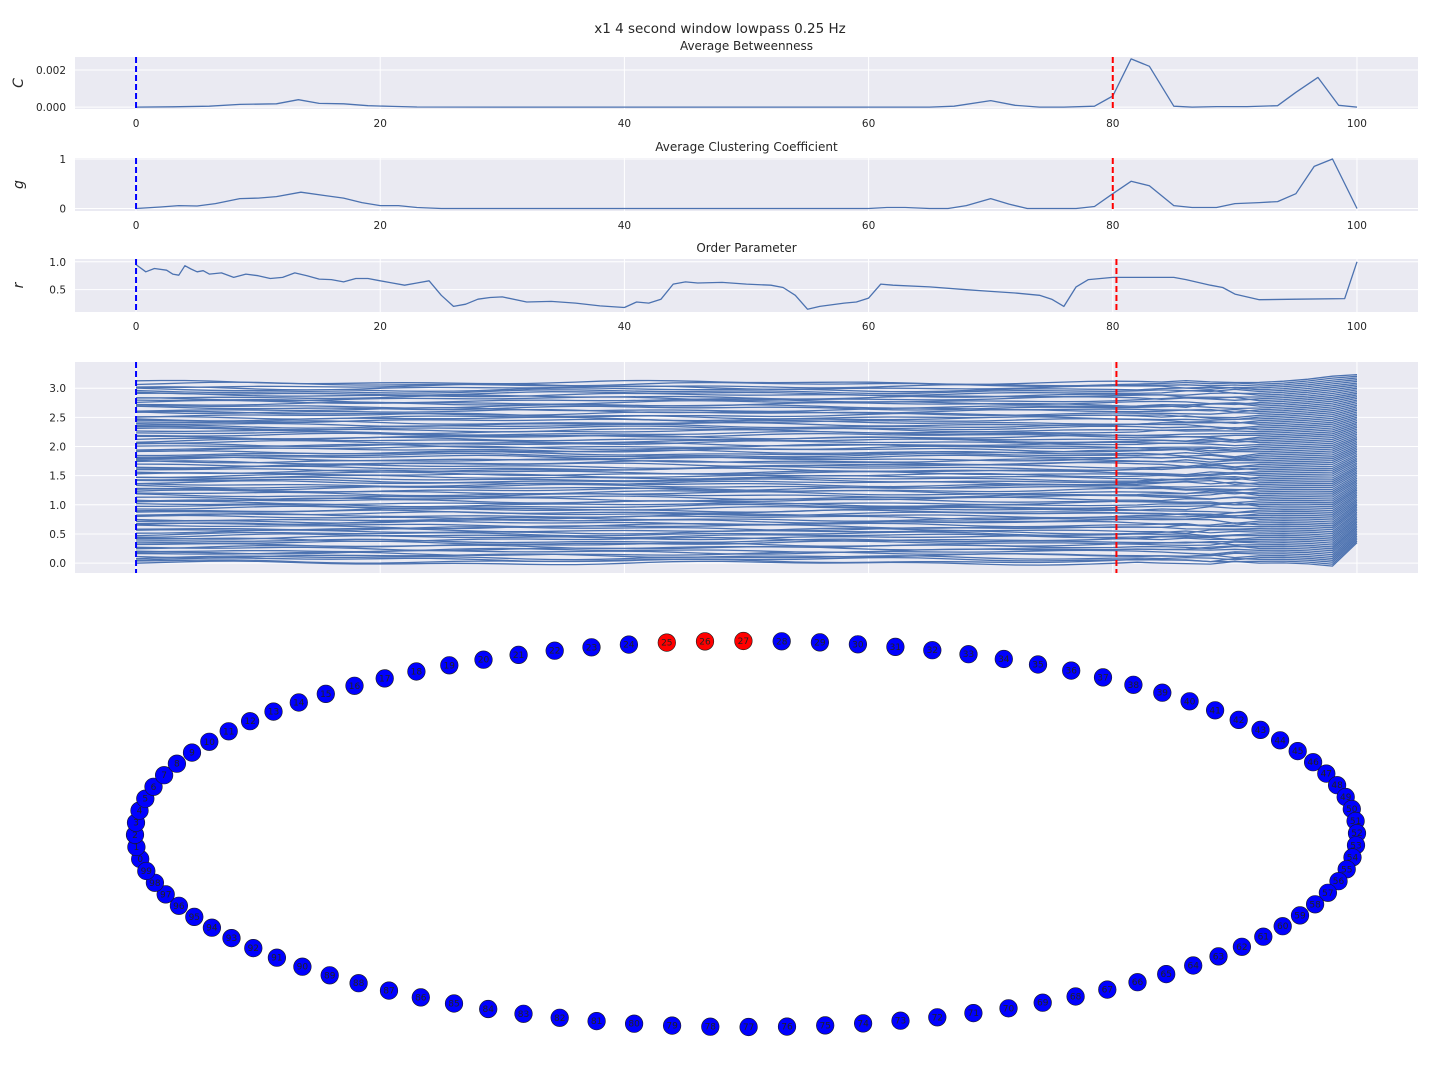 Image resolution: width=1440 pixels, height=1080 pixels. What do you see at coordinates (596, 1021) in the screenshot?
I see `graph-node: 81` at bounding box center [596, 1021].